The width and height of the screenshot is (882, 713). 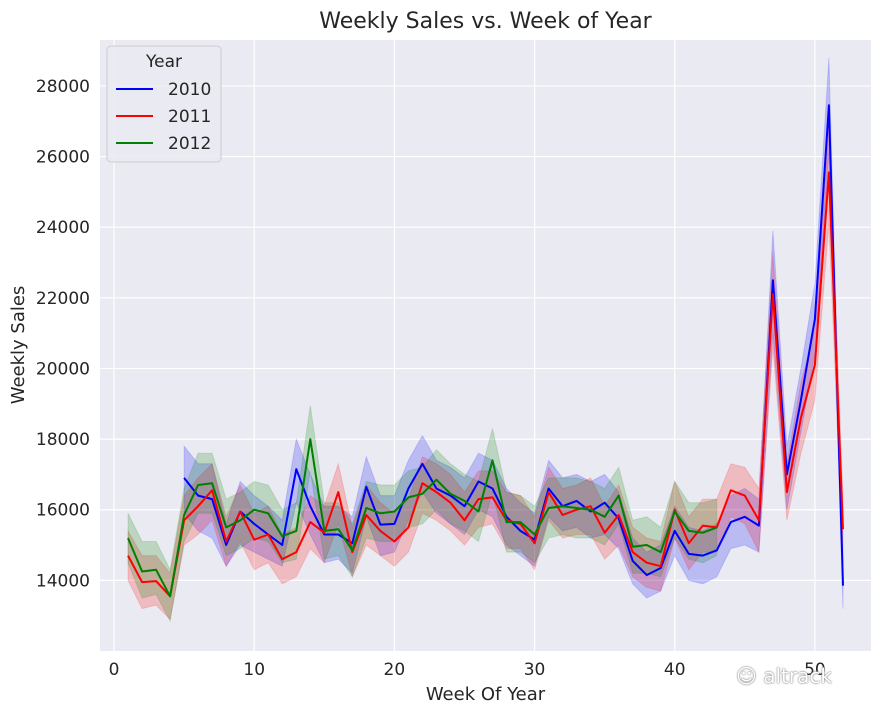 I want to click on x-tick-label: 0, so click(x=114, y=670).